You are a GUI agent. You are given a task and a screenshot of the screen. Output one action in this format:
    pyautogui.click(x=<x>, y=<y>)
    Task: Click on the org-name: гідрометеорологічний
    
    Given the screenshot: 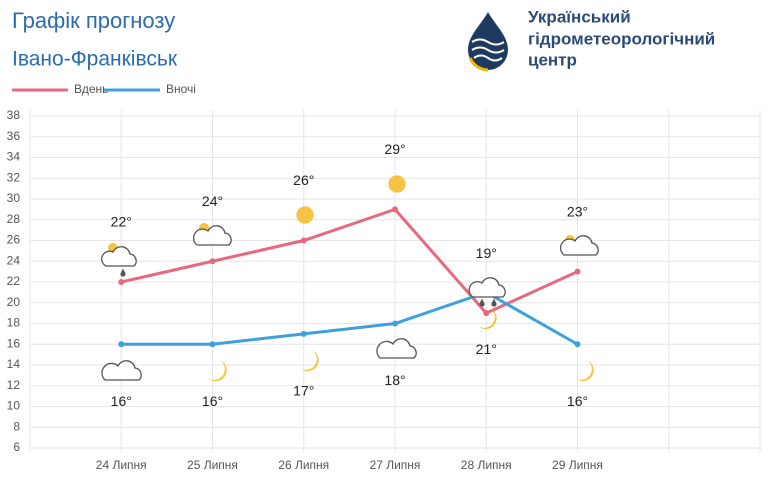 What is the action you would take?
    pyautogui.click(x=621, y=38)
    